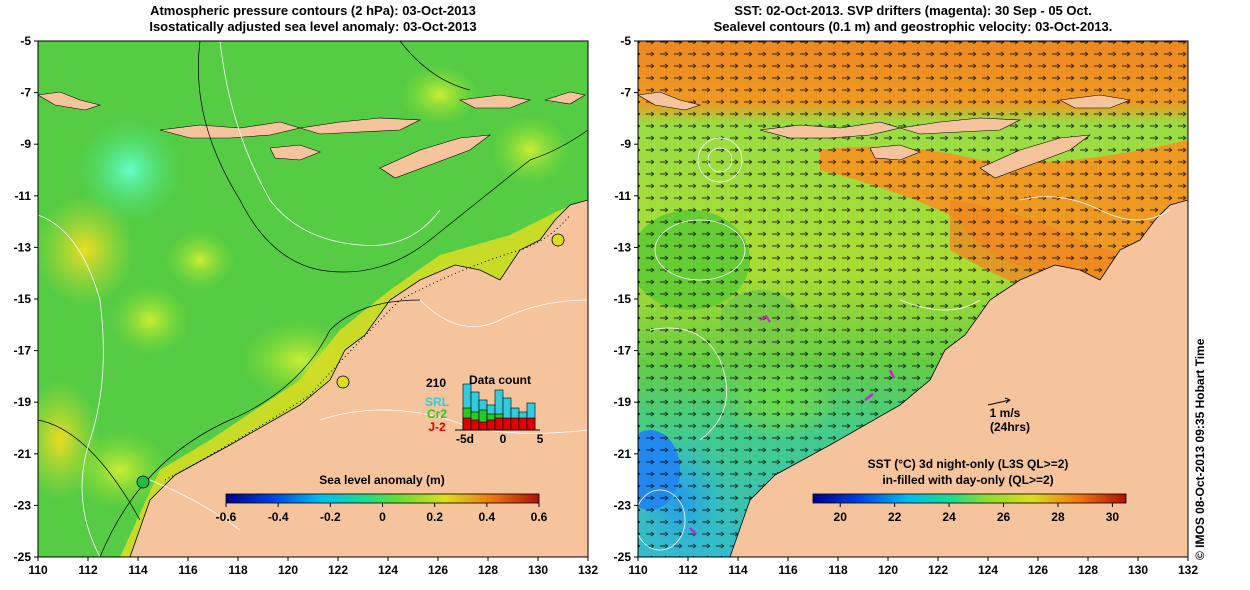 The image size is (1250, 590). I want to click on sst-colorbar-label-line2: in-filled with day-only (QL>=2), so click(967, 480).